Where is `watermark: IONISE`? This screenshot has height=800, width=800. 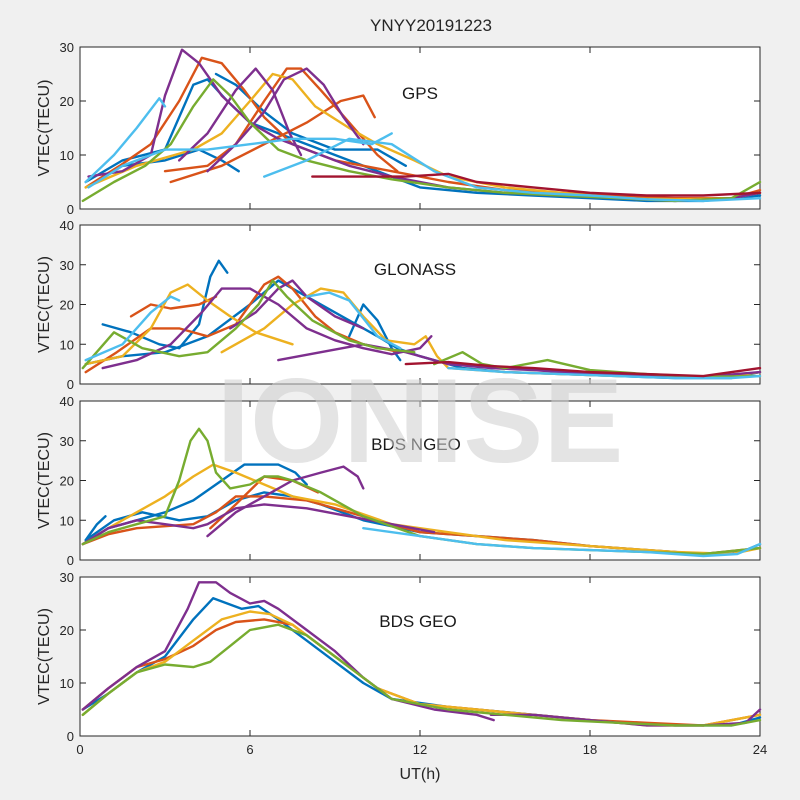
watermark: IONISE is located at coordinates (420, 421).